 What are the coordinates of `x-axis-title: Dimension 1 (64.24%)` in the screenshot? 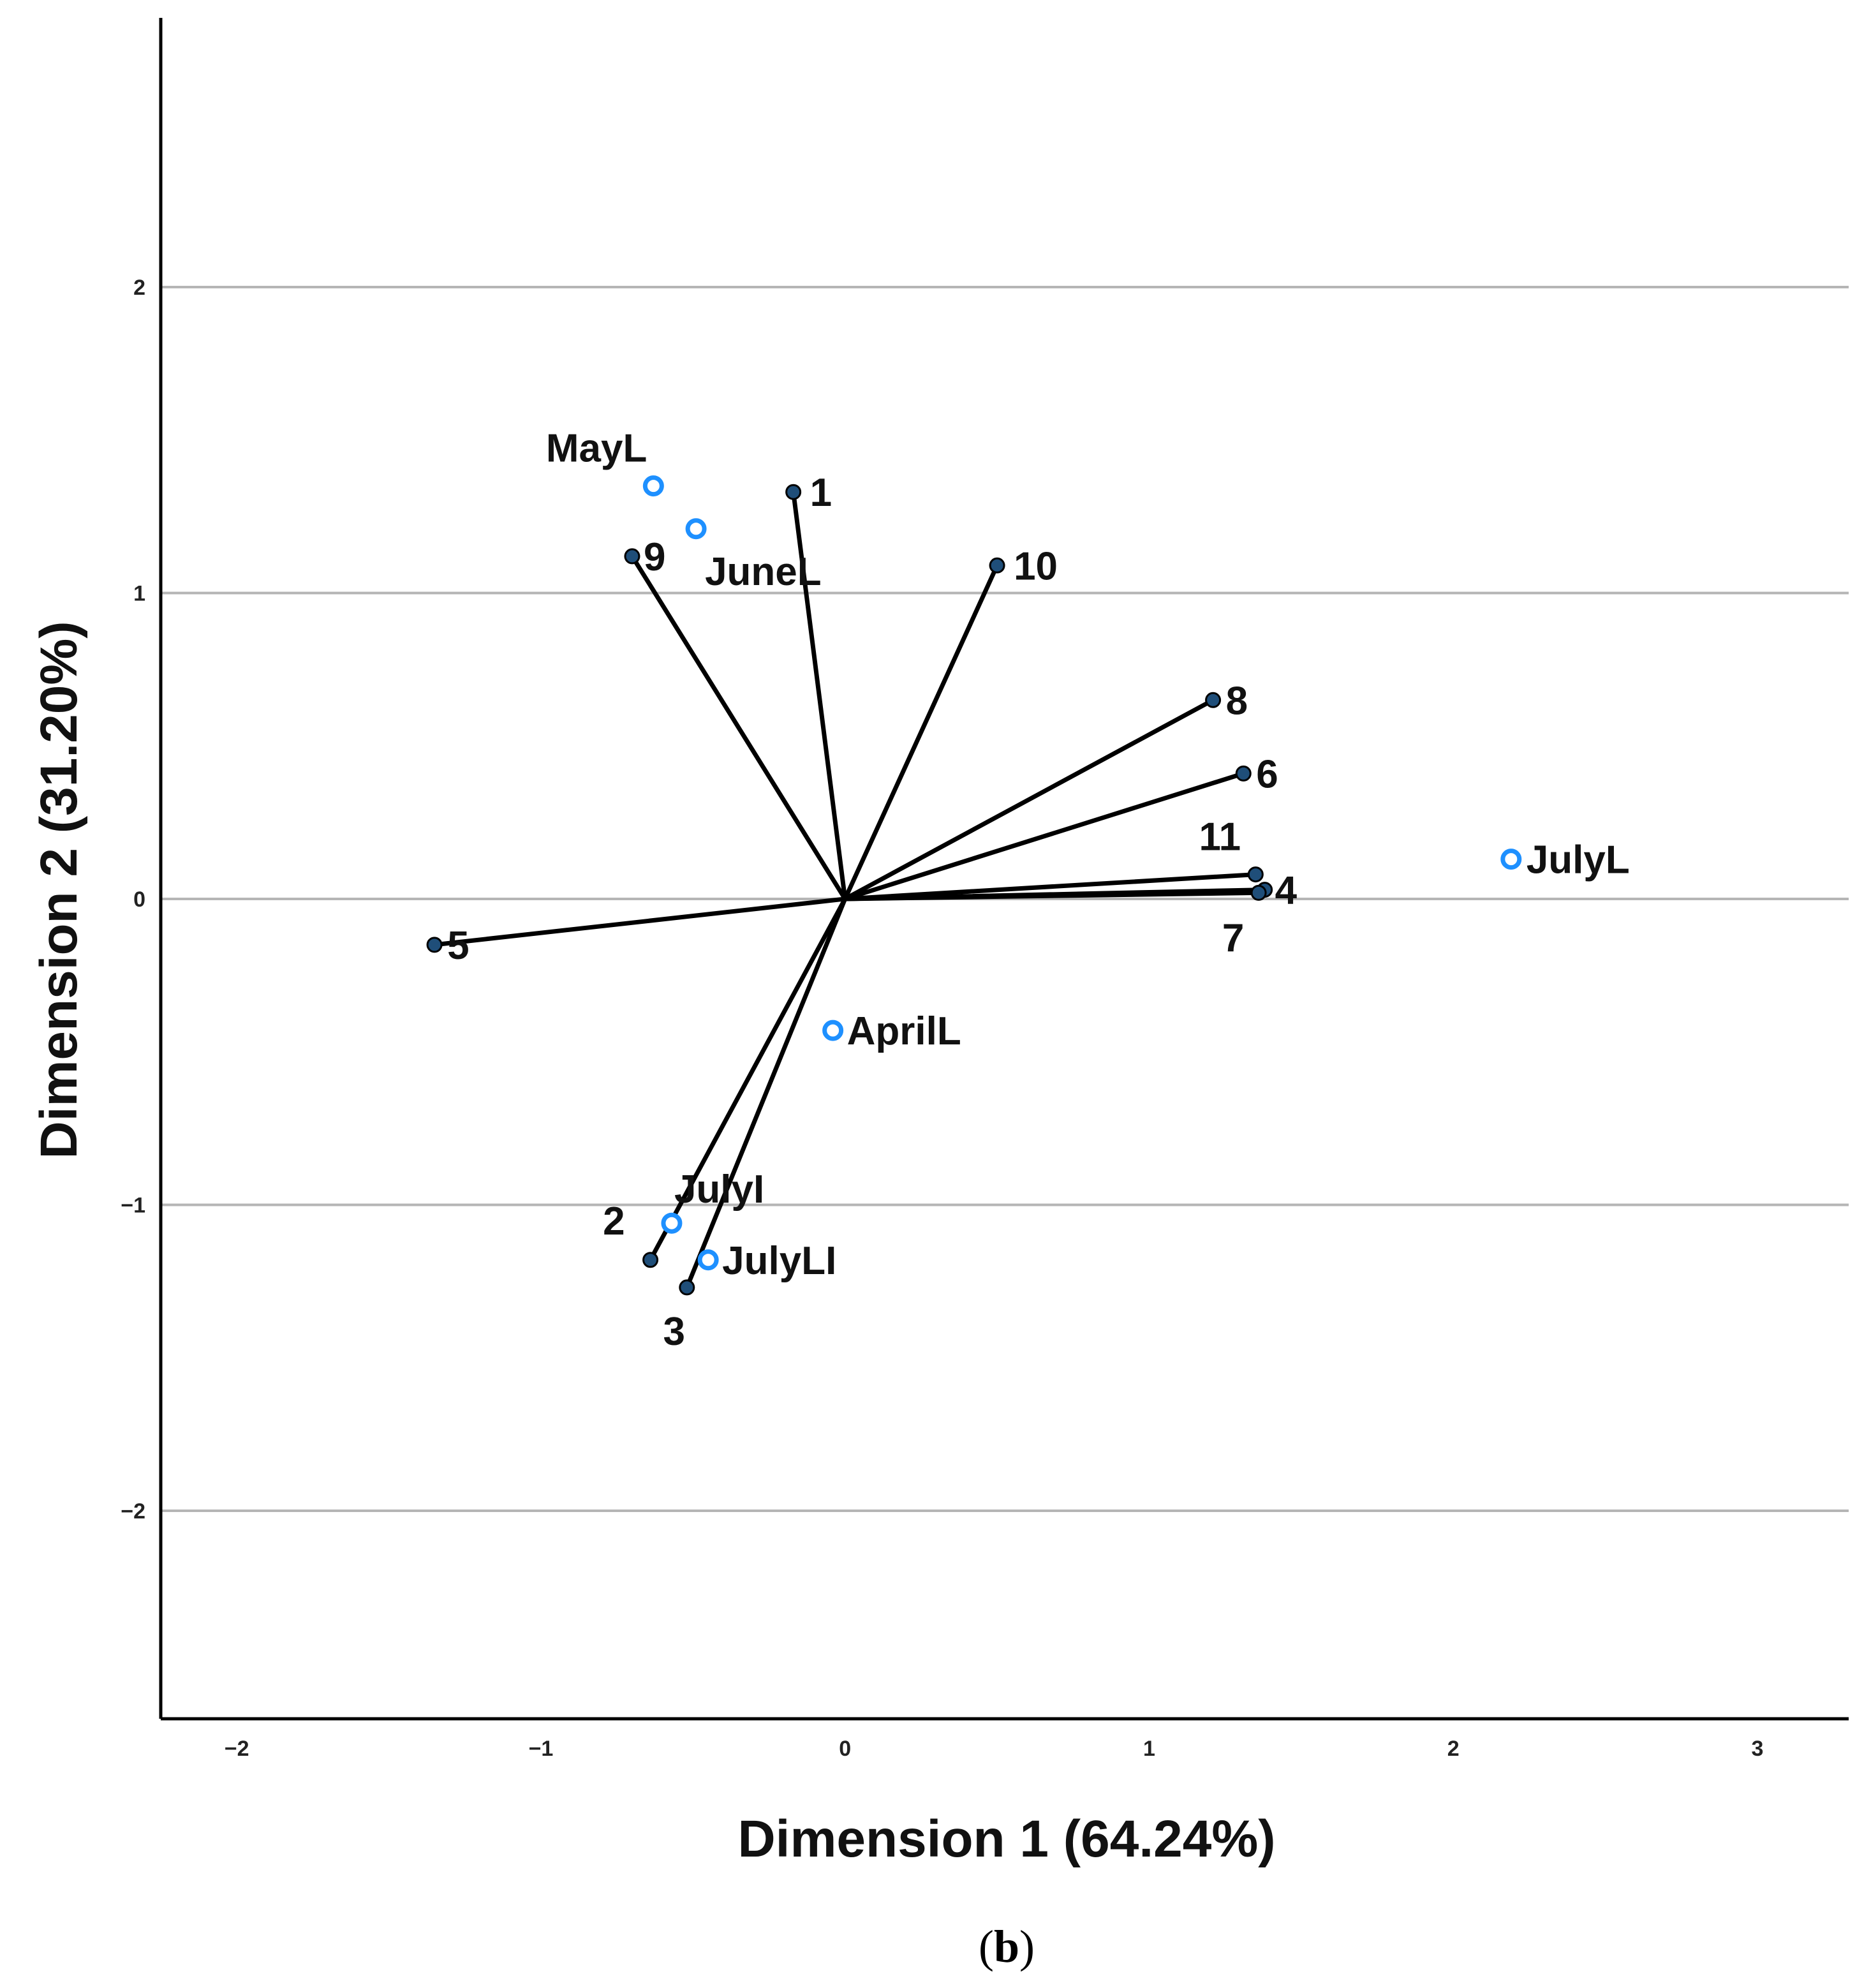 It's located at (1006, 1839).